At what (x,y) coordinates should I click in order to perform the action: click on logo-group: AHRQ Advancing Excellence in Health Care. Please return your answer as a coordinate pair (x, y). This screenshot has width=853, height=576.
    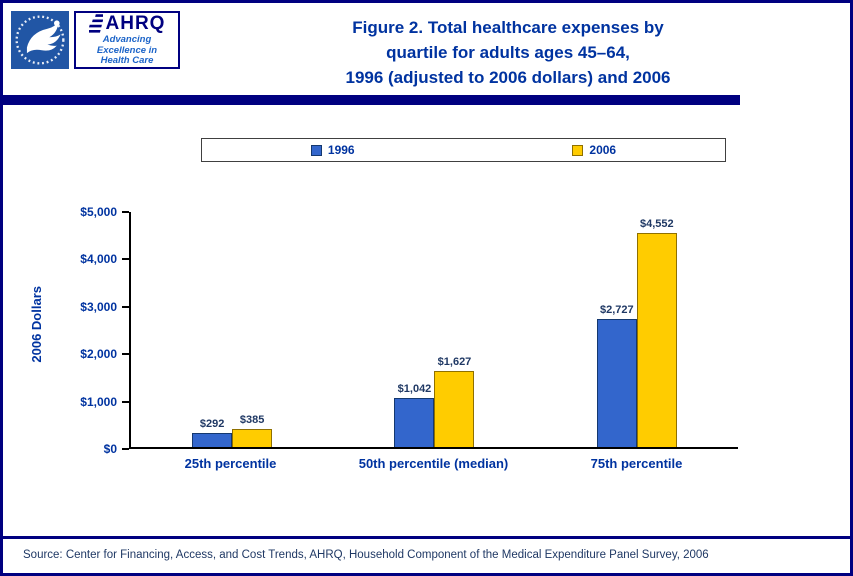
    Looking at the image, I should click on (95, 40).